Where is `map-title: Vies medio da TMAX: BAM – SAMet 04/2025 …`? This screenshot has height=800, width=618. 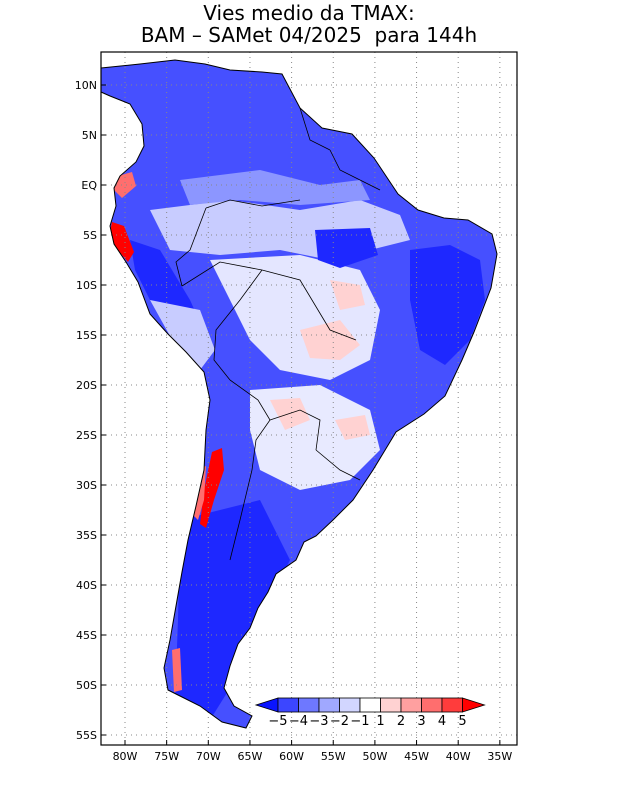 map-title: Vies medio da TMAX: BAM – SAMet 04/2025 … is located at coordinates (309, 24).